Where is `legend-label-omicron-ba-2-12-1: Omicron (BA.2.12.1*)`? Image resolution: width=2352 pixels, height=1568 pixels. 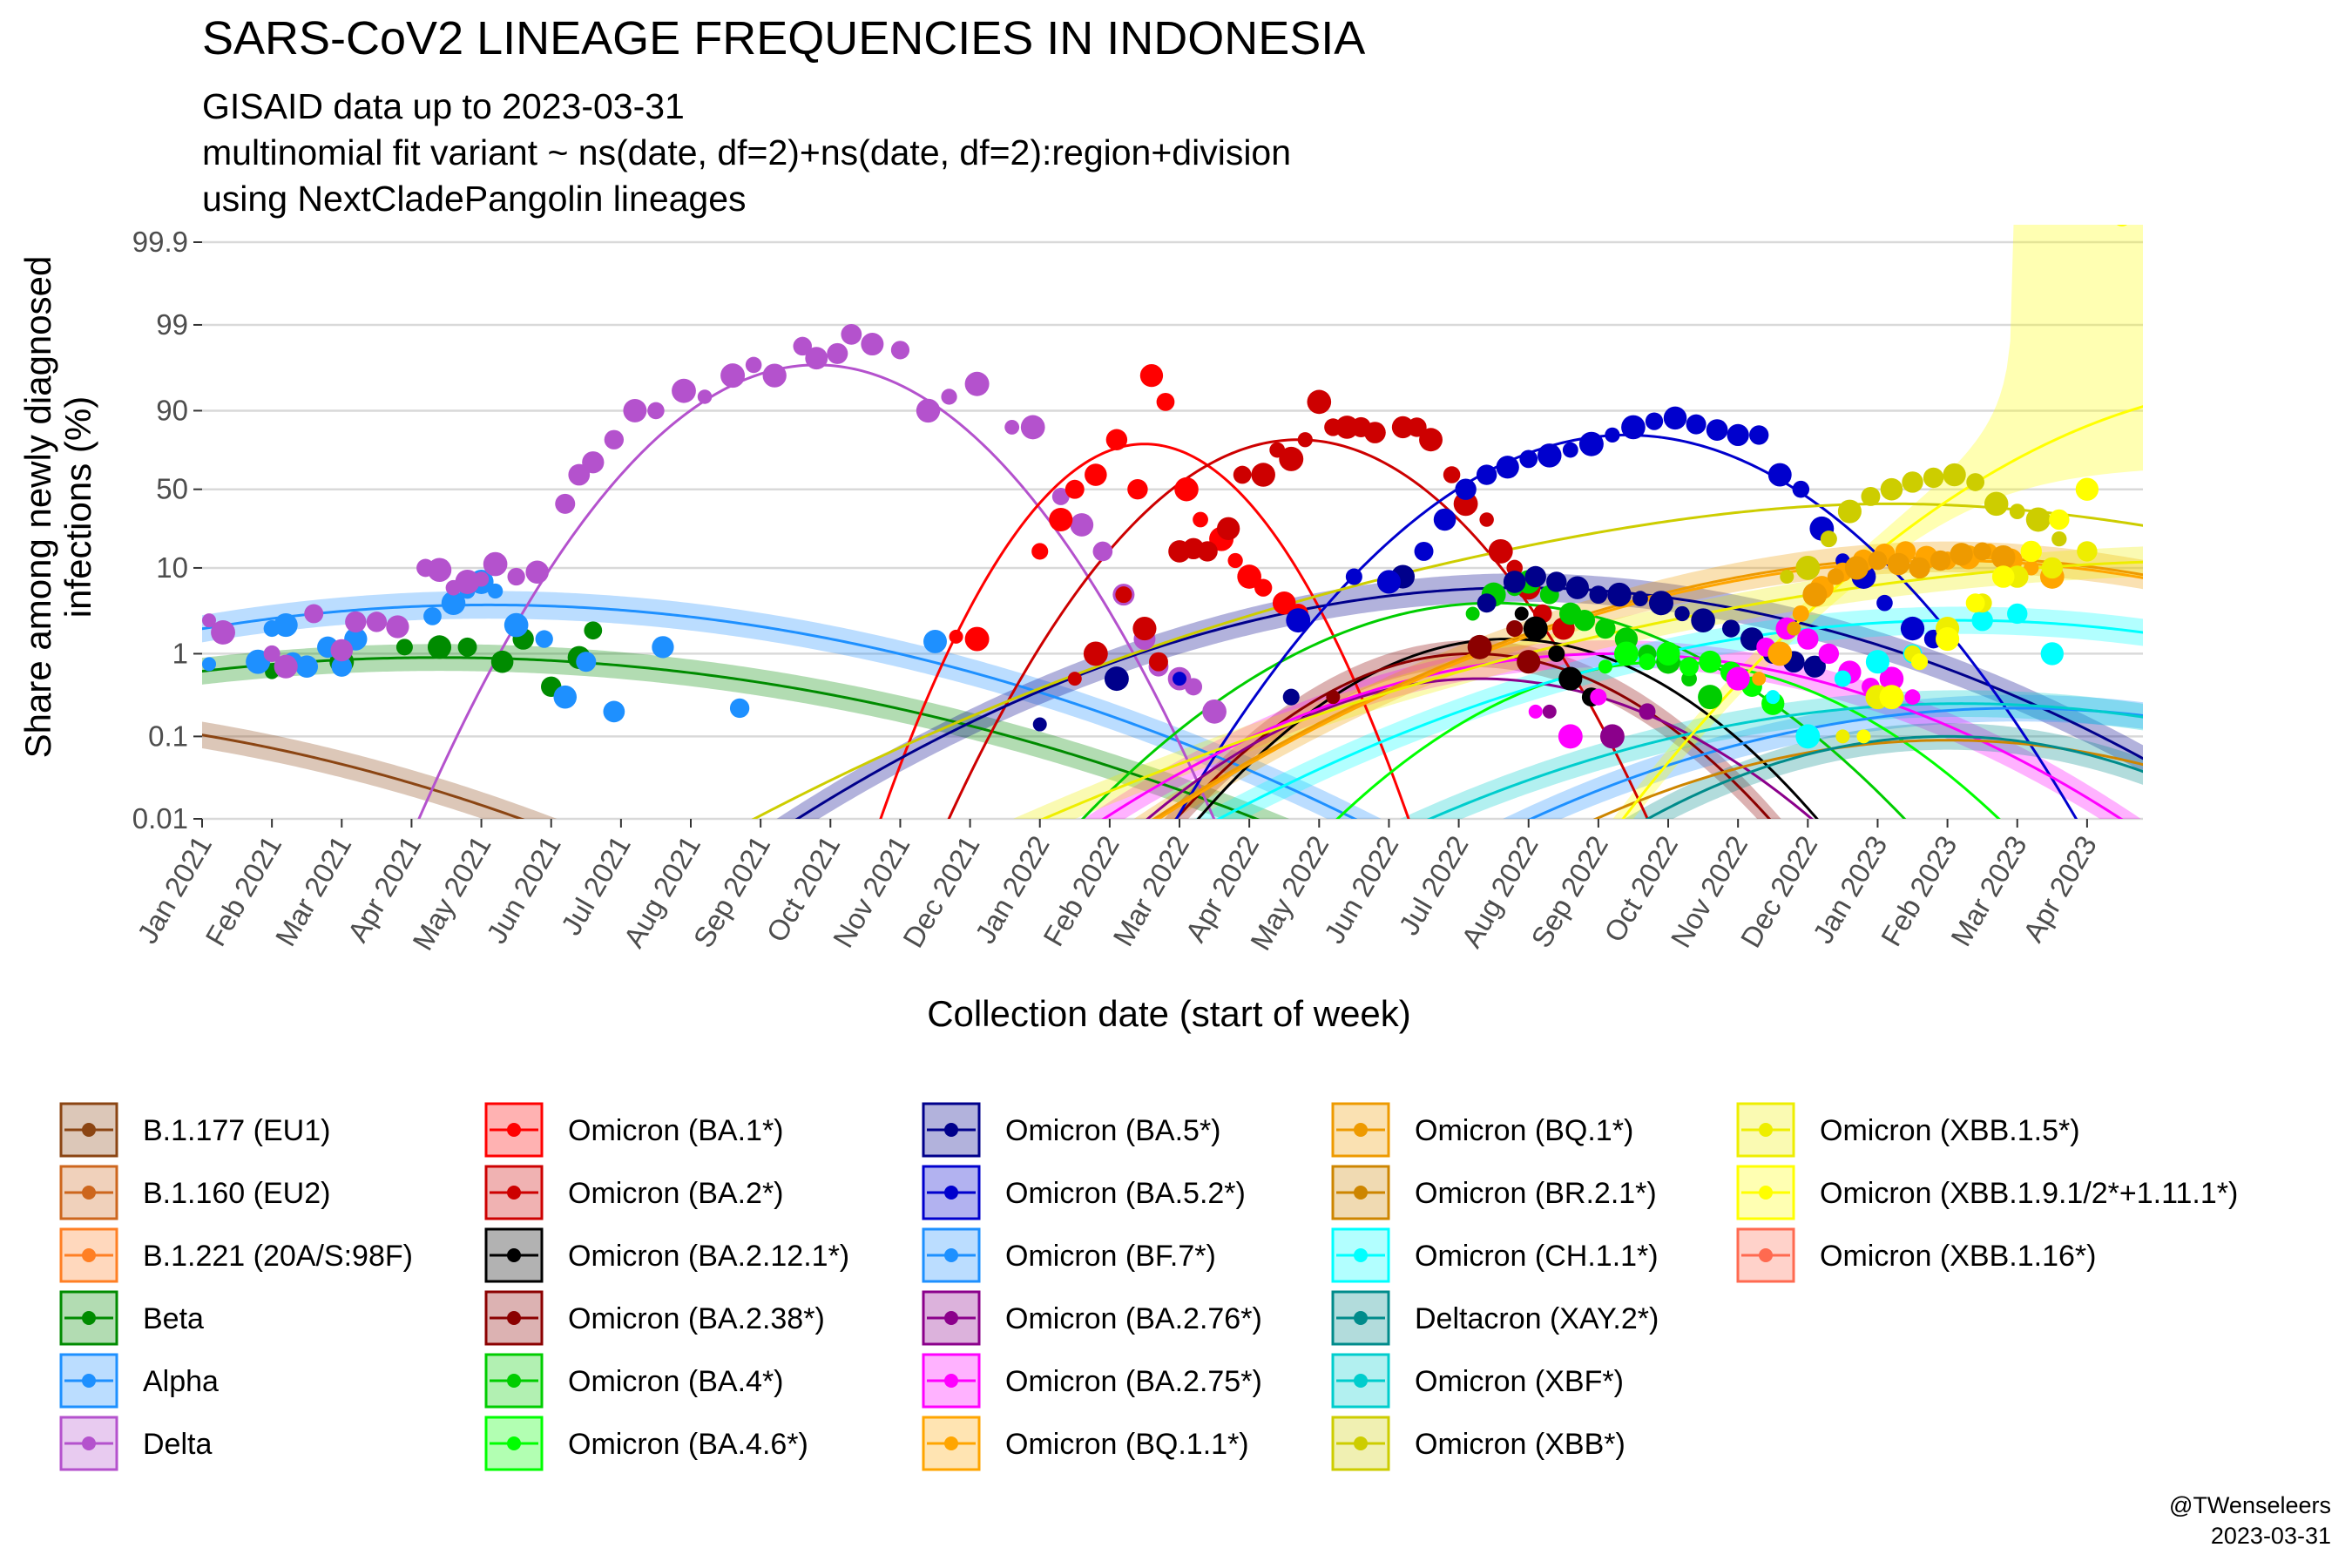 legend-label-omicron-ba-2-12-1: Omicron (BA.2.12.1*) is located at coordinates (708, 1256).